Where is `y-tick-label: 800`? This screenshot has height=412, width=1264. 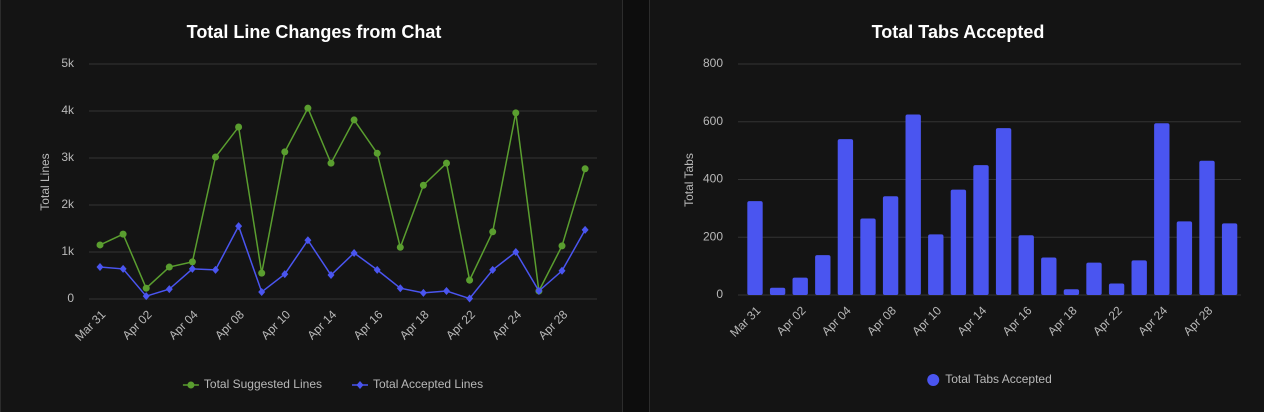
y-tick-label: 800 is located at coordinates (713, 63).